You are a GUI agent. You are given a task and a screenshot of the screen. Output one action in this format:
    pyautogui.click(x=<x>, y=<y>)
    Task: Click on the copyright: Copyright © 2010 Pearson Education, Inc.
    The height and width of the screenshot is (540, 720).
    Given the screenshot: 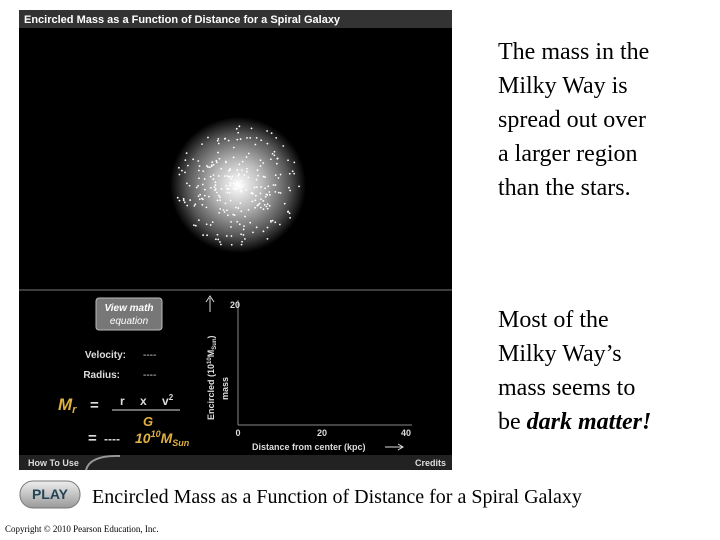 What is the action you would take?
    pyautogui.click(x=82, y=529)
    